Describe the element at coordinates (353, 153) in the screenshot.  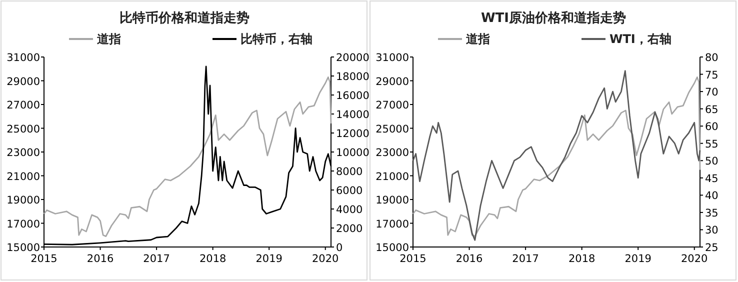
I see `y2-tick-label: 10000` at that location.